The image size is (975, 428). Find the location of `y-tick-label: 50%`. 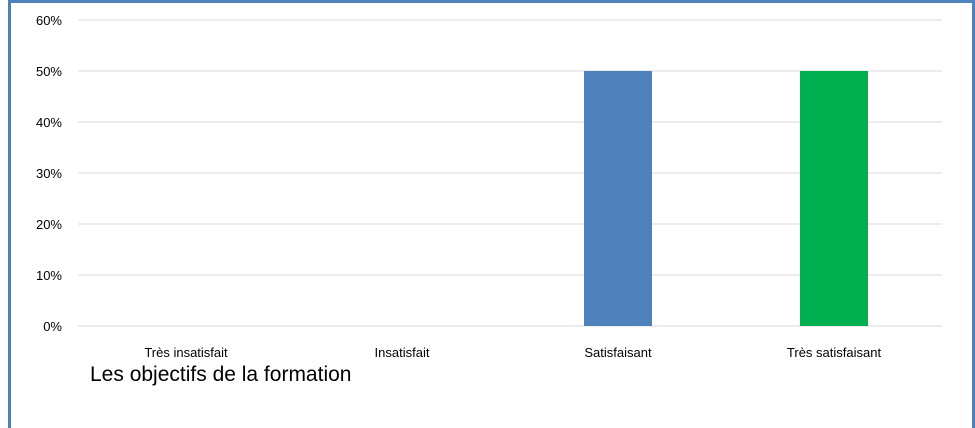

y-tick-label: 50% is located at coordinates (49, 71).